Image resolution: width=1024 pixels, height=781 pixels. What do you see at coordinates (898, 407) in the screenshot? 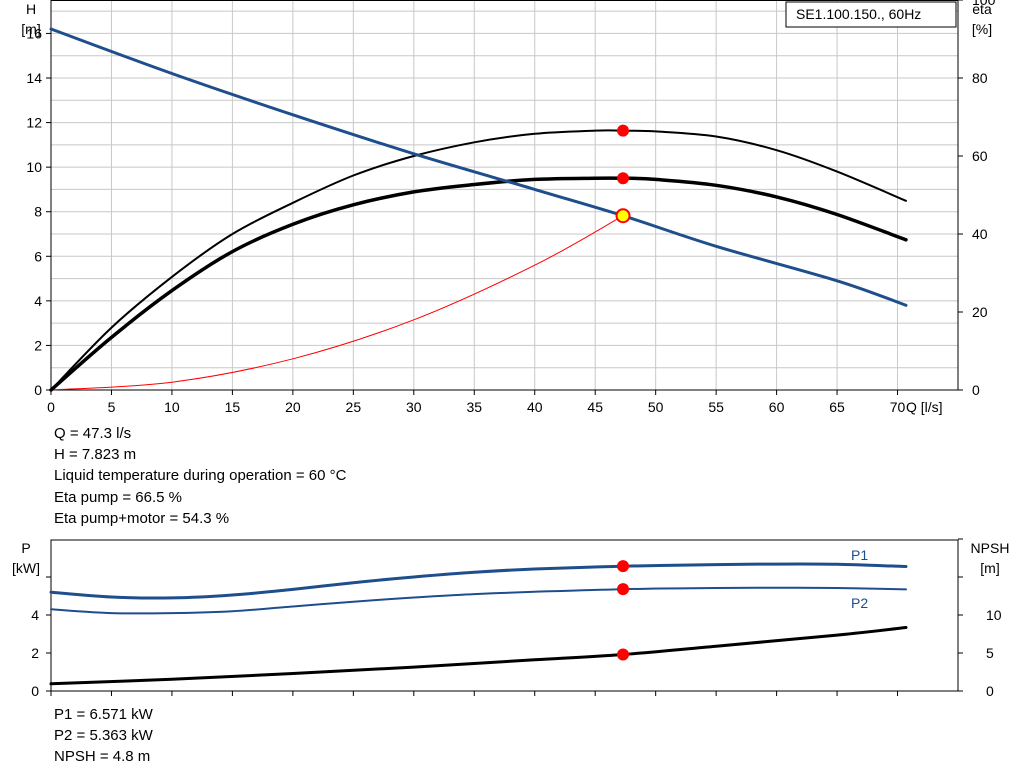
I see `x-tick-label: 70` at bounding box center [898, 407].